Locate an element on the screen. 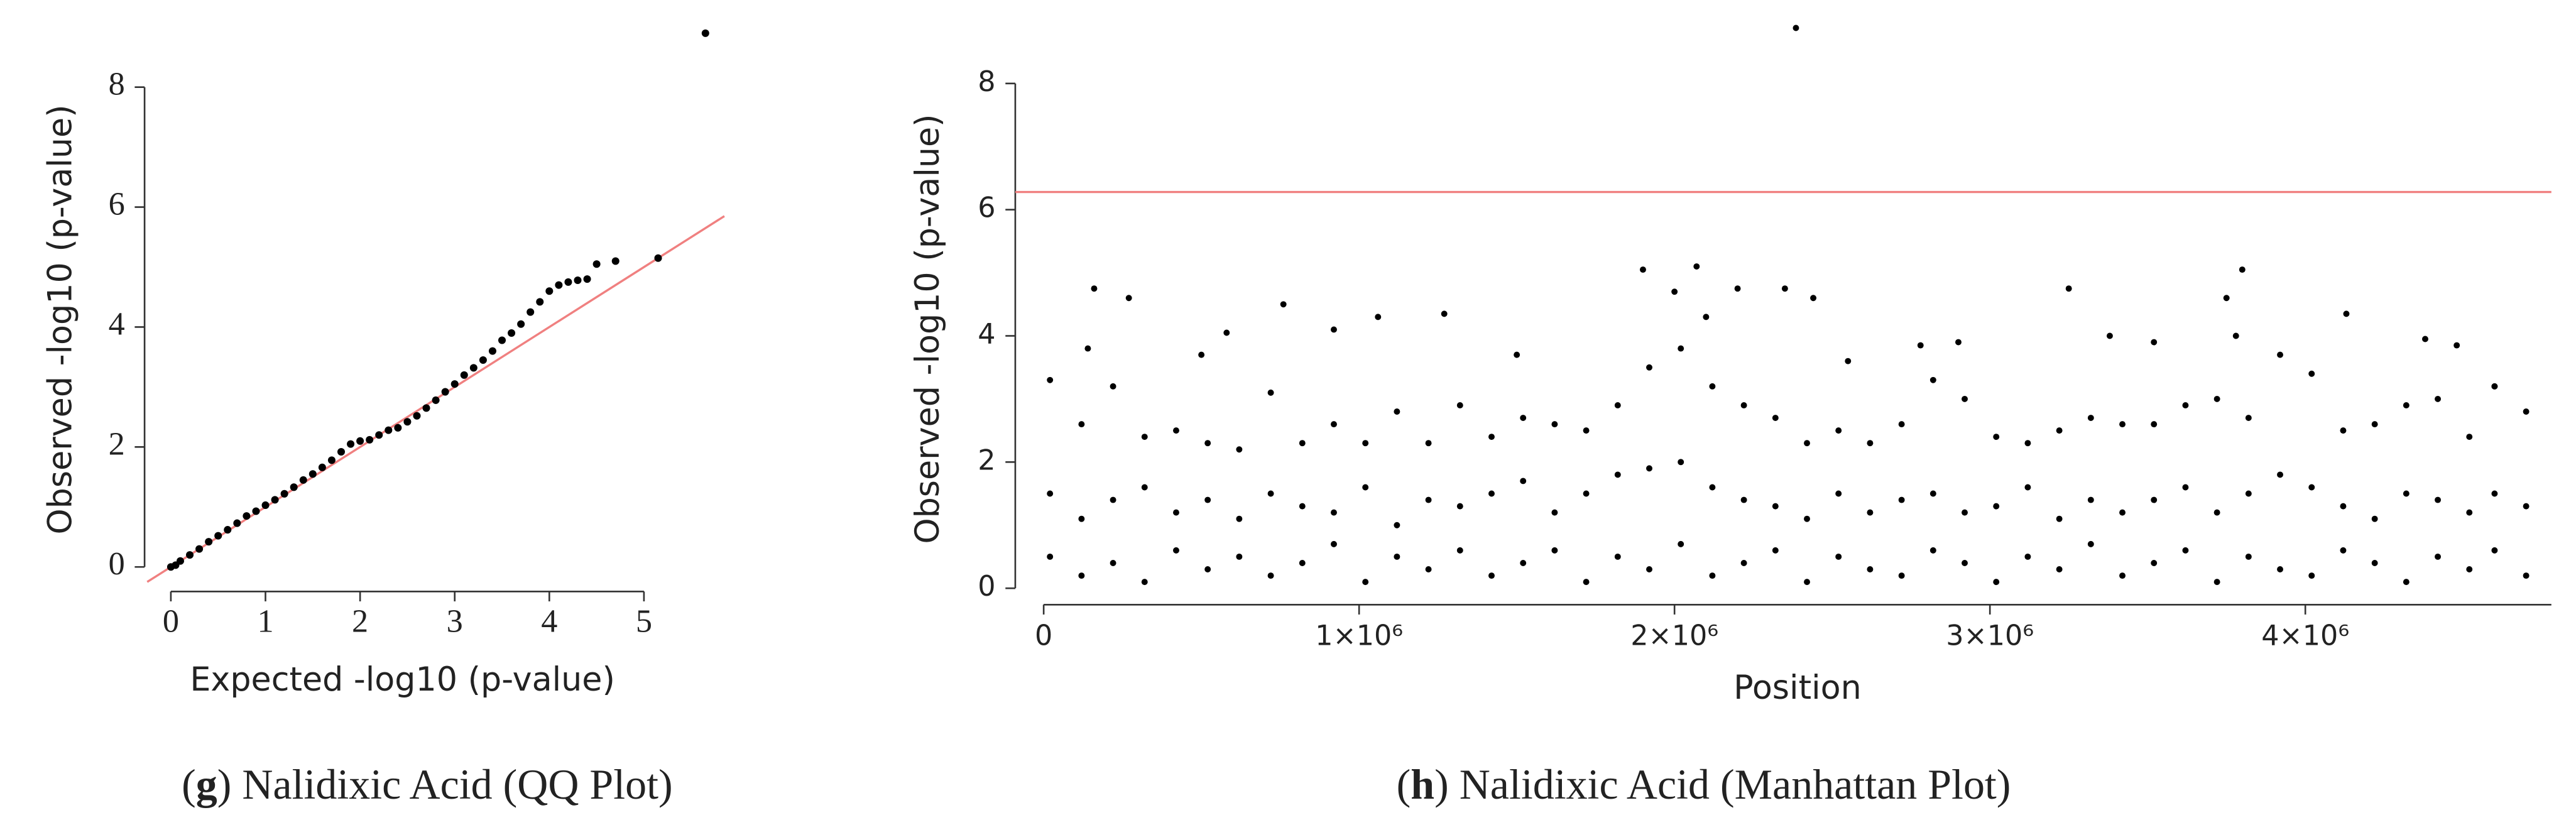 The height and width of the screenshot is (837, 2576). x-tick-label: 4 is located at coordinates (549, 621).